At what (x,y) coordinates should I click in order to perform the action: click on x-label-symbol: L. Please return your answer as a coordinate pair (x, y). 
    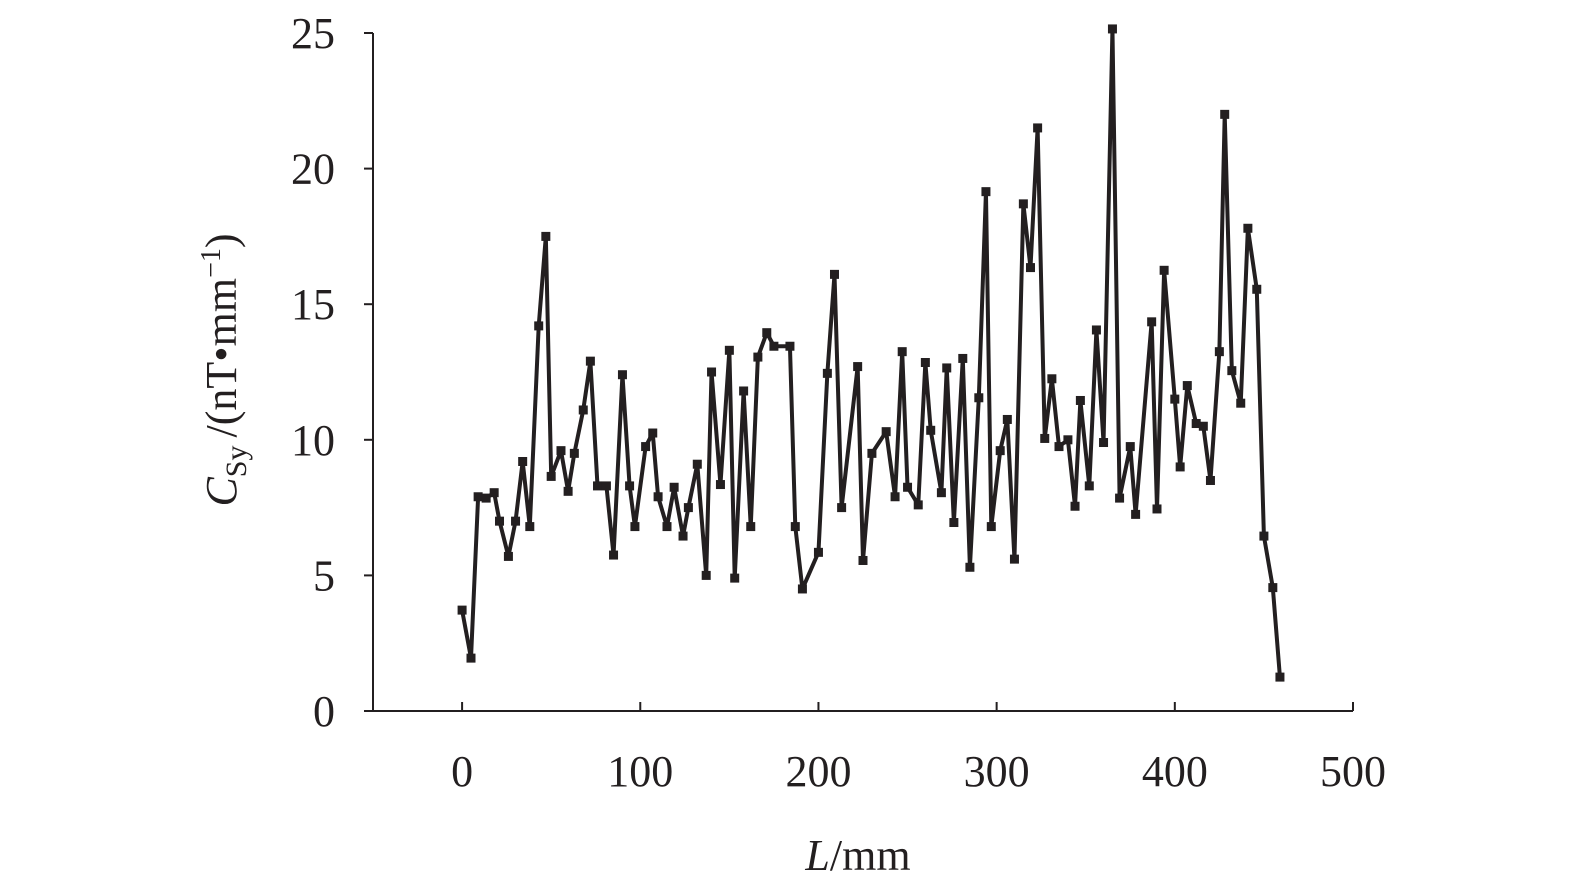
    Looking at the image, I should click on (816, 855).